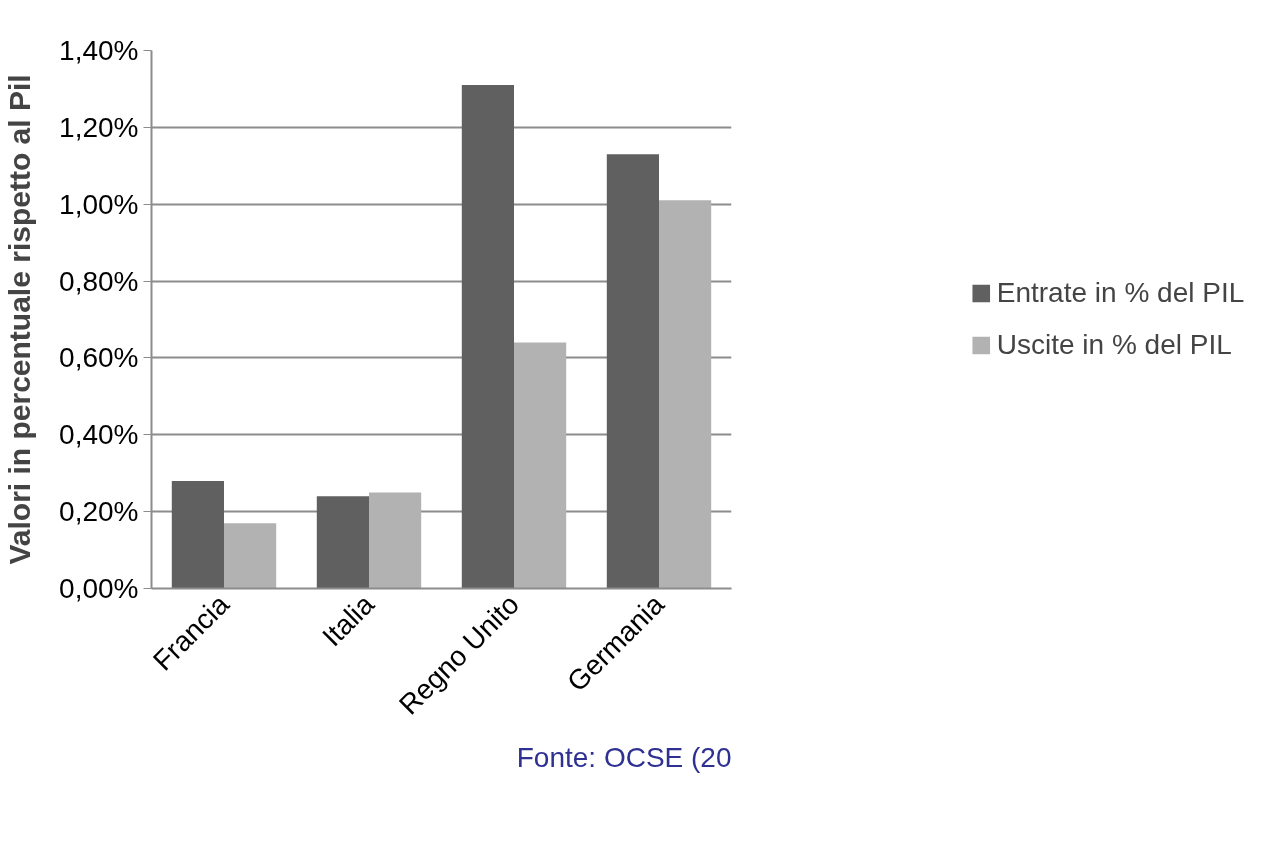  What do you see at coordinates (1114, 345) in the screenshot?
I see `legend-label: Uscite in % del PIL` at bounding box center [1114, 345].